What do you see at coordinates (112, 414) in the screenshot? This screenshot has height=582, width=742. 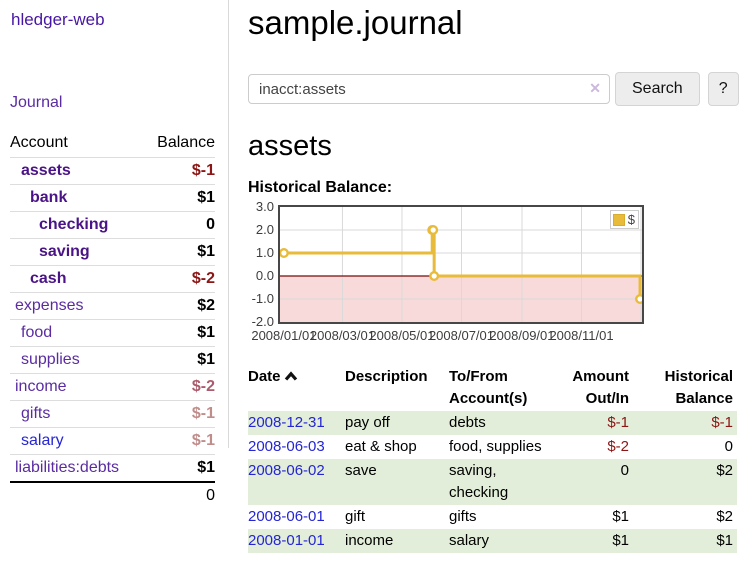 I see `account-row: gifts $-1` at bounding box center [112, 414].